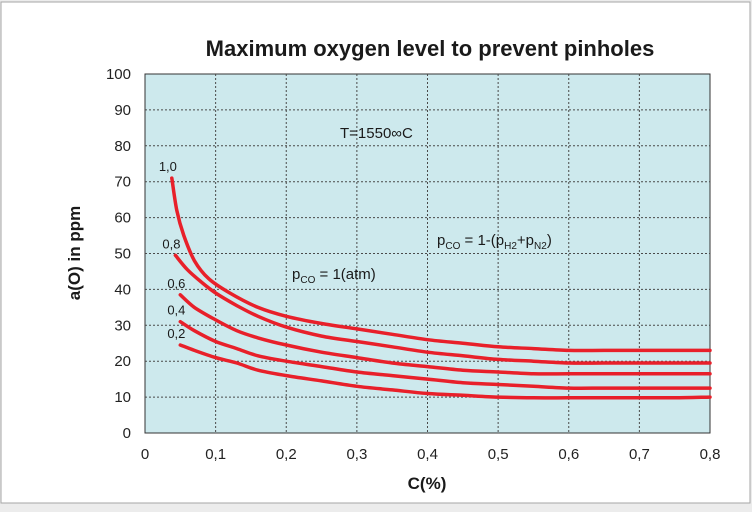 The width and height of the screenshot is (752, 512). I want to click on y-tick-label: 10, so click(122, 397).